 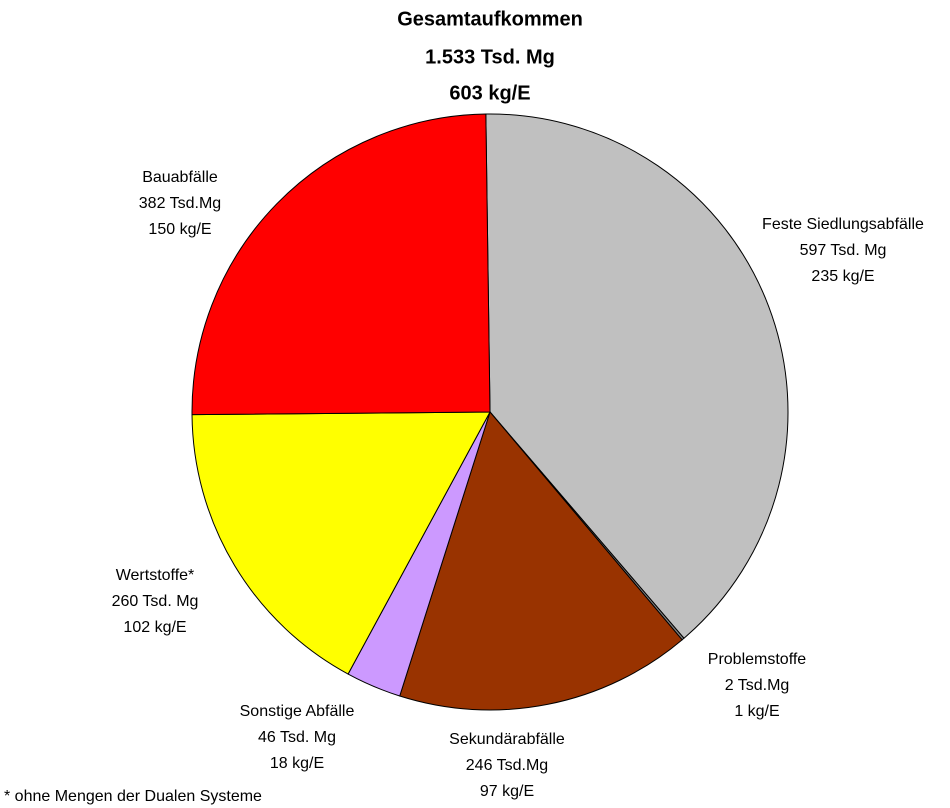 What do you see at coordinates (180, 203) in the screenshot?
I see `value-label: 382 Tsd.Mg` at bounding box center [180, 203].